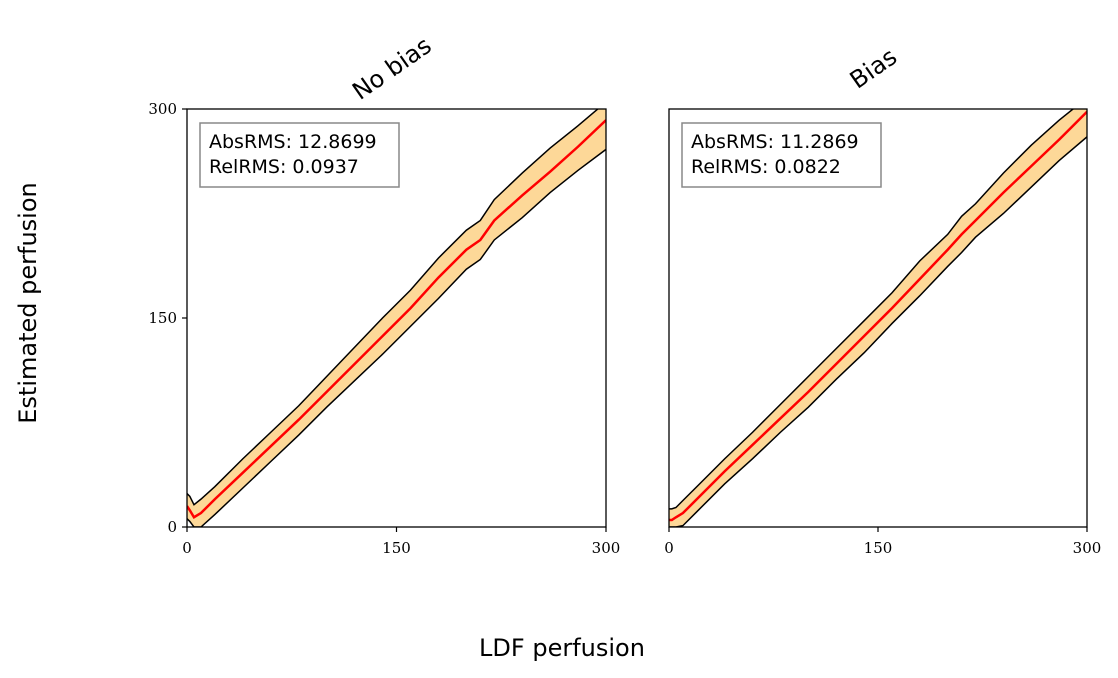 This screenshot has height=678, width=1118. I want to click on y-tick-label: 0, so click(172, 527).